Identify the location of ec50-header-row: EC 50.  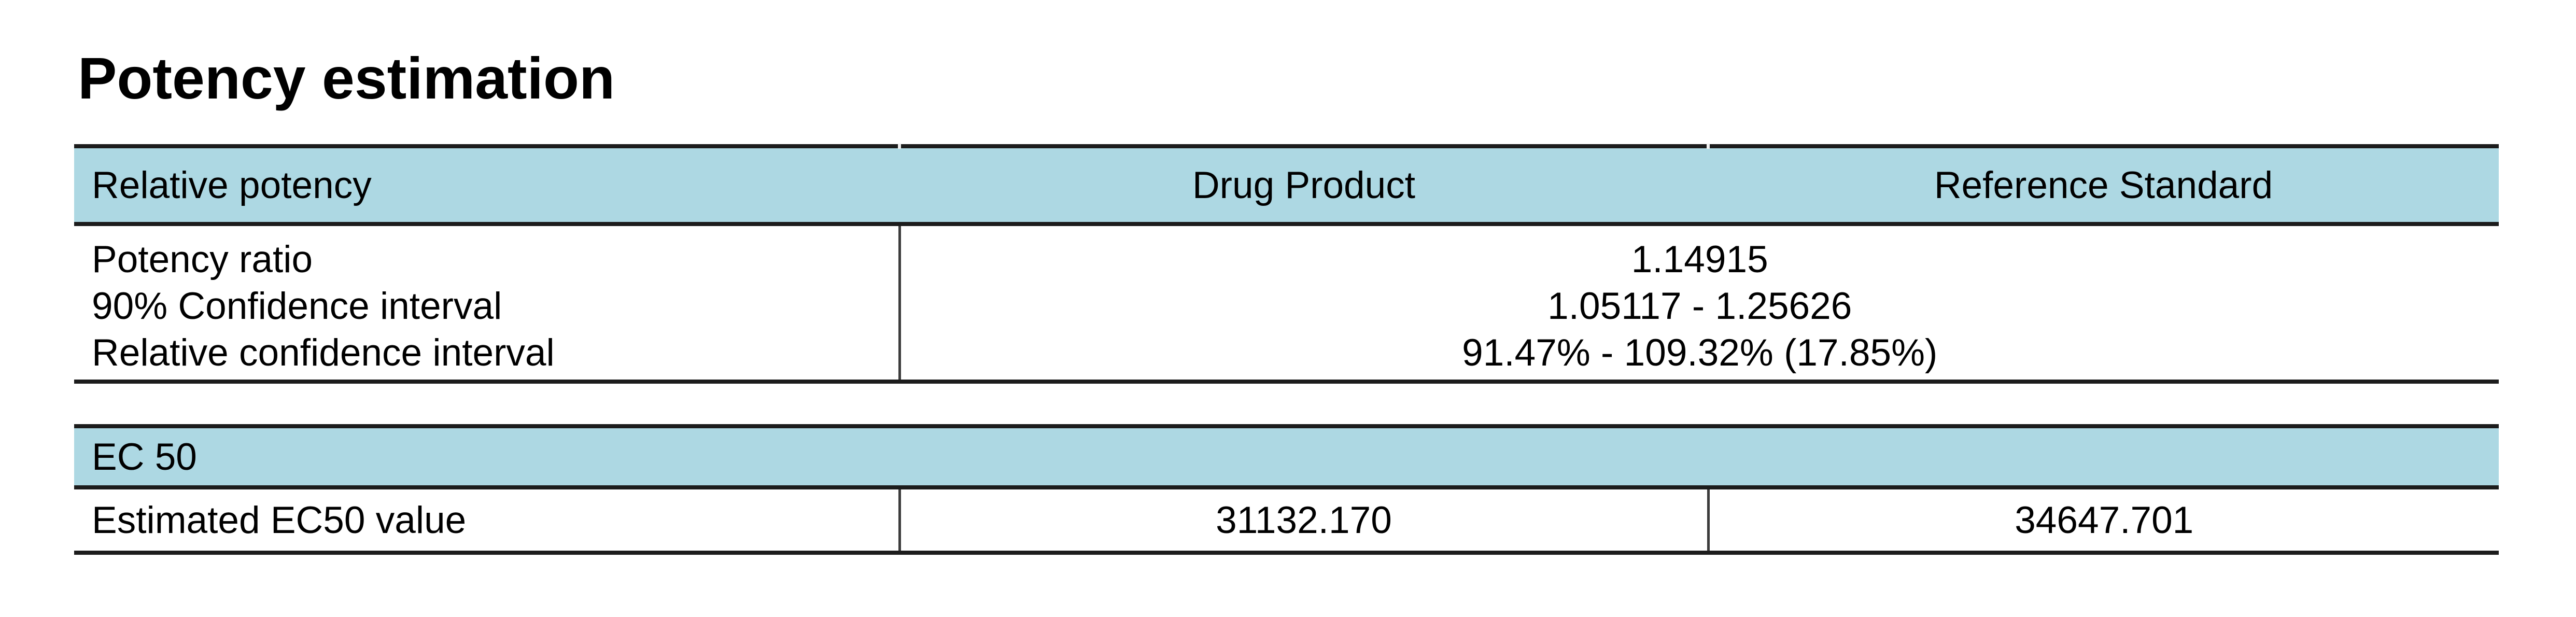
(1286, 458).